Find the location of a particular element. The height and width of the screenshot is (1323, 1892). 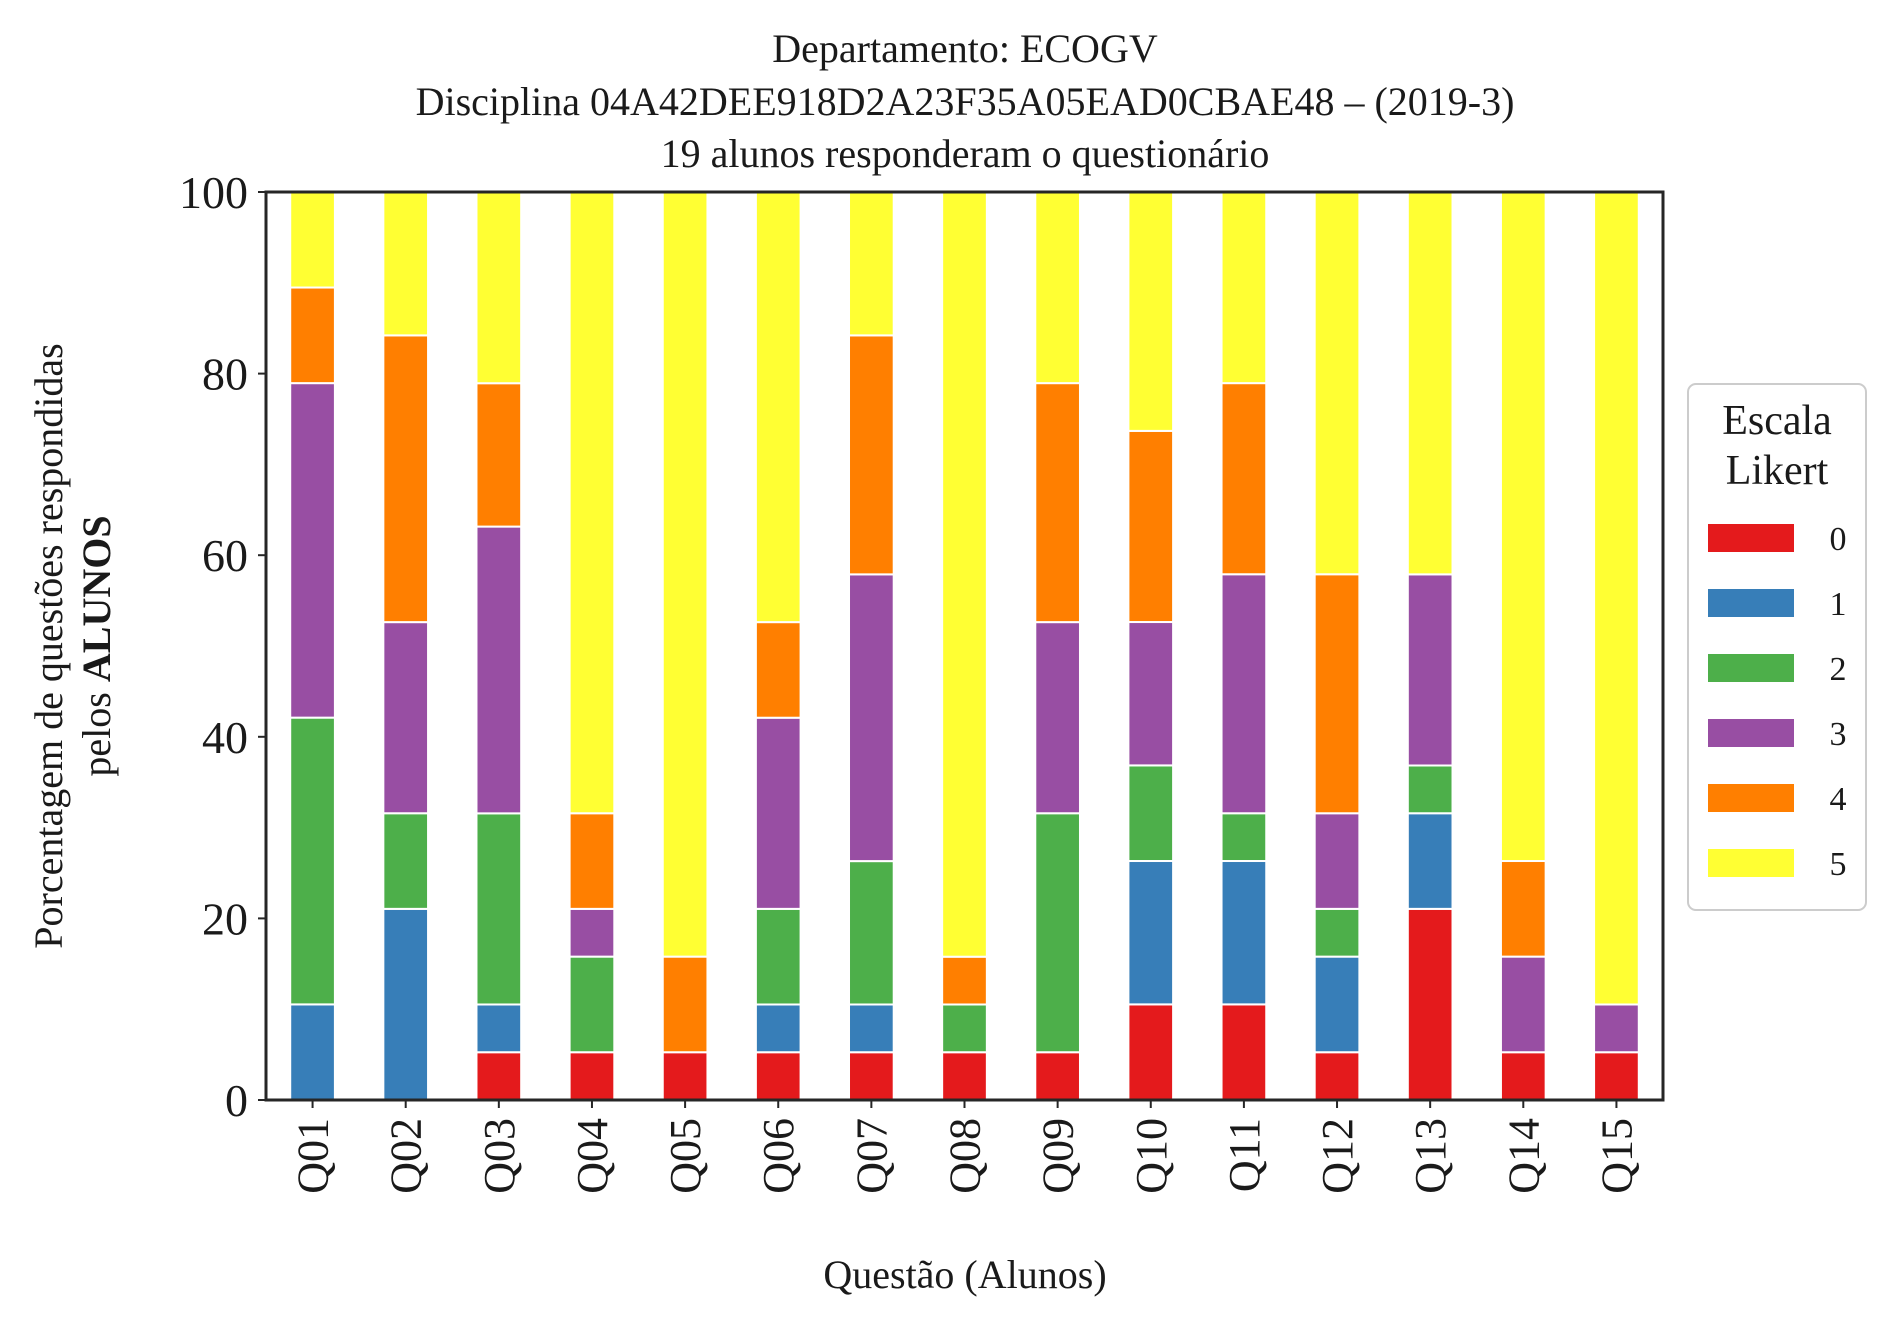

x-tick-label-q10: Q10 is located at coordinates (1151, 1156).